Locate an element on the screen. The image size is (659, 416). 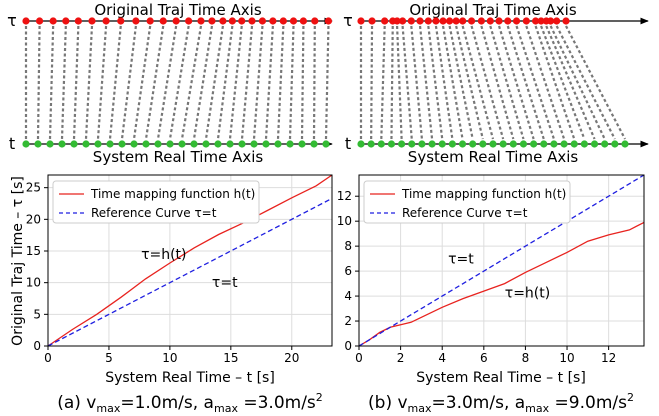
chart-a-xlabel: System Real Time – t [s] is located at coordinates (190, 378).